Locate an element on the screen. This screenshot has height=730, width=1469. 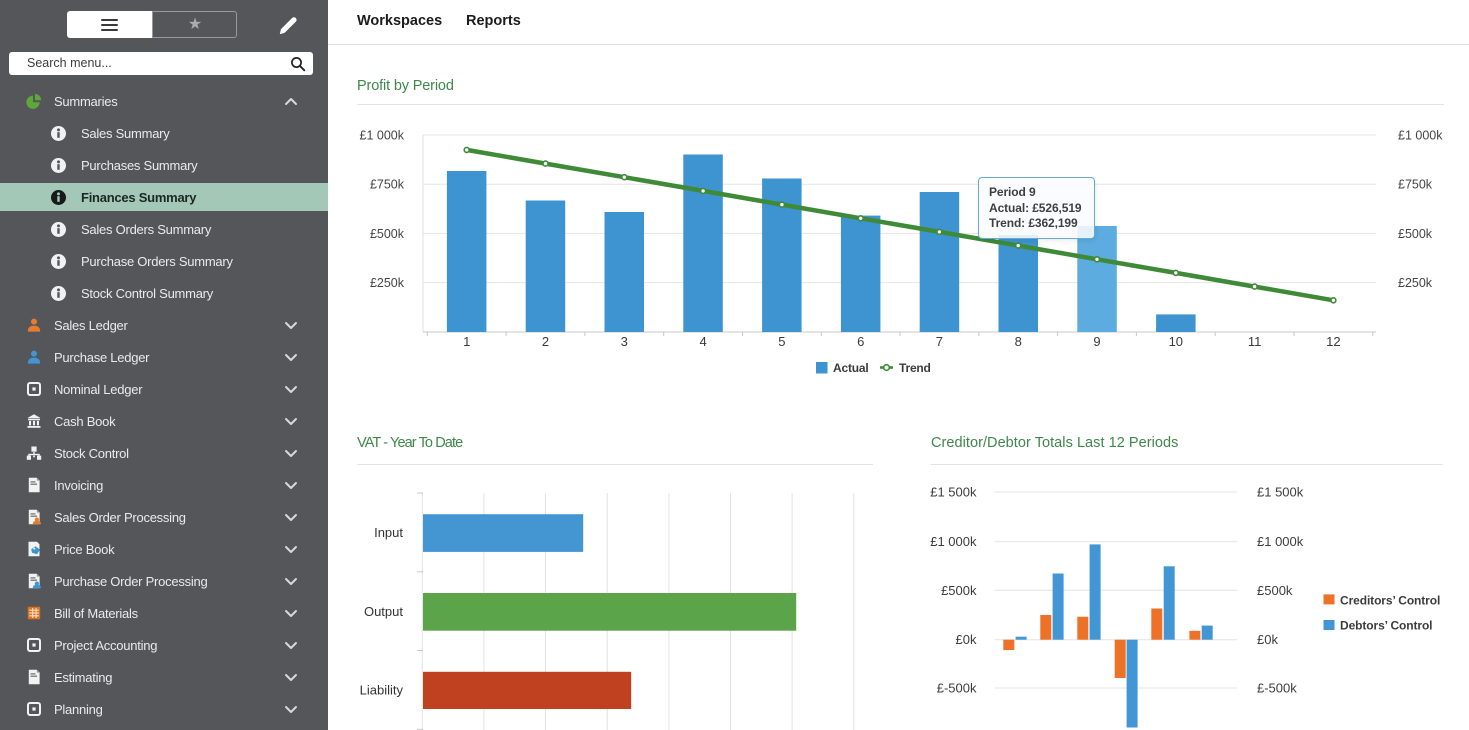
svg-text: Actual is located at coordinates (850, 368).